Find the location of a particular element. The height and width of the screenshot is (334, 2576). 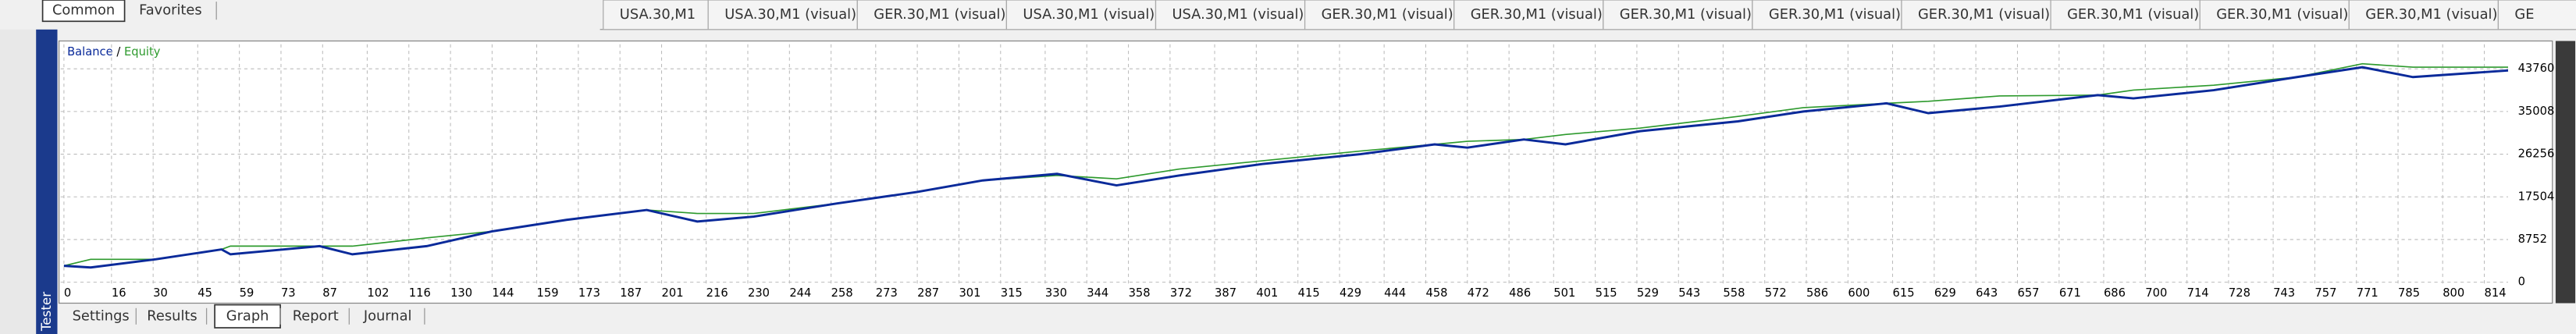

x-tick-label: 387 is located at coordinates (1225, 293).